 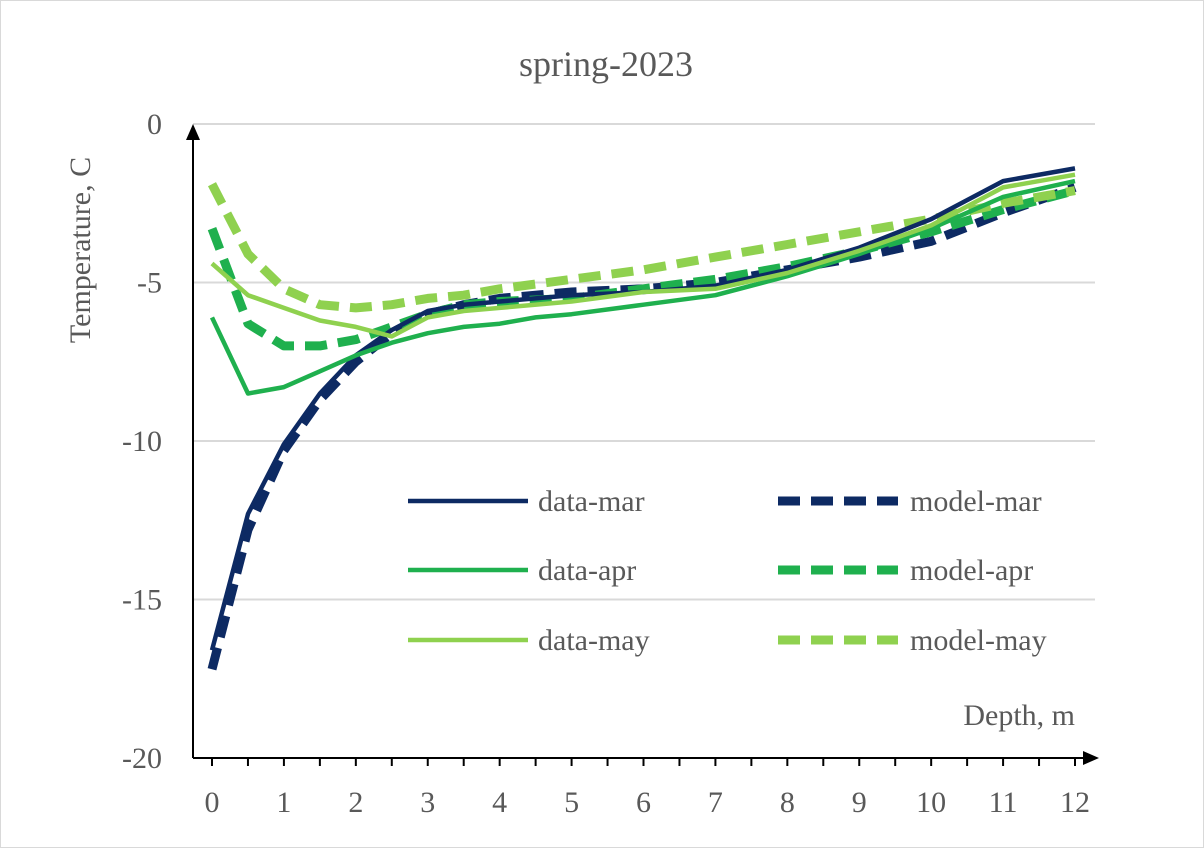 I want to click on x-tick-label: 12, so click(x=1075, y=802).